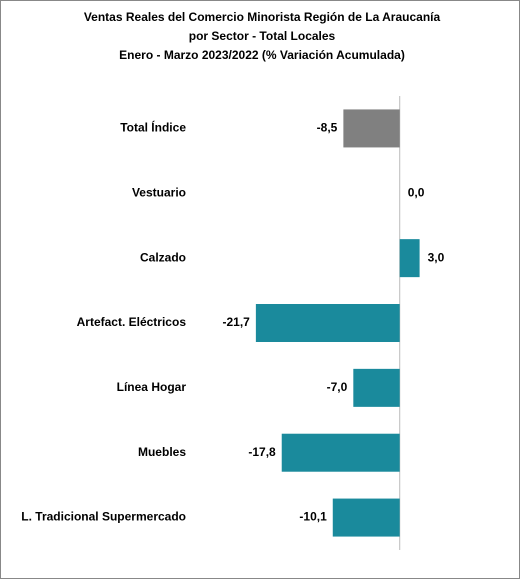 Image resolution: width=520 pixels, height=579 pixels. Describe the element at coordinates (103, 517) in the screenshot. I see `category-label: L. Tradicional Supermercado` at that location.